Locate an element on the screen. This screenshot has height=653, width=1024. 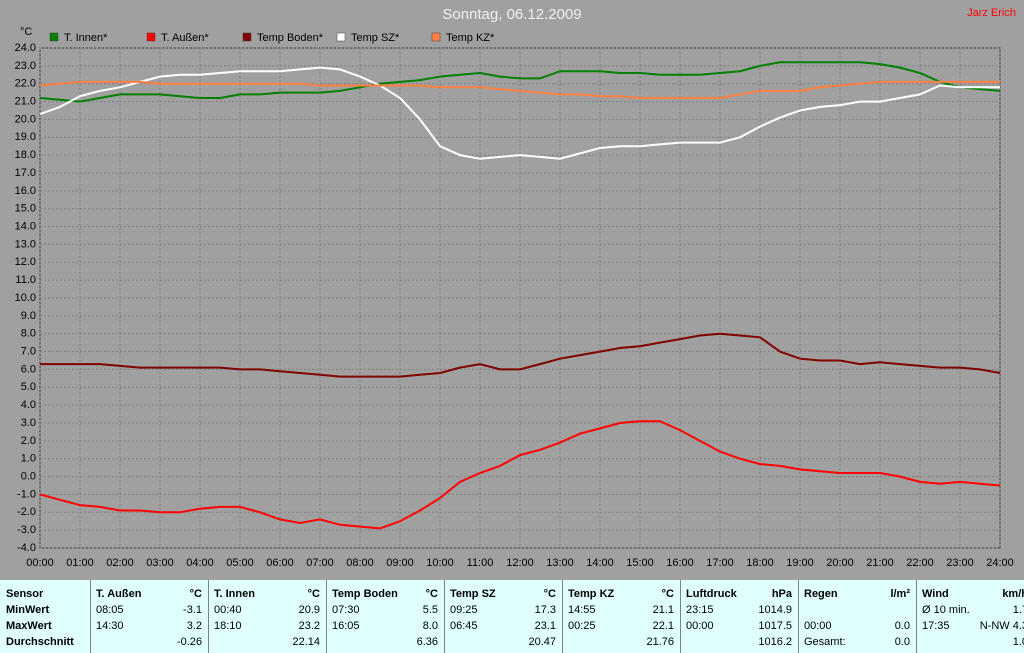
y-tick-label: 2.0 is located at coordinates (28, 441).